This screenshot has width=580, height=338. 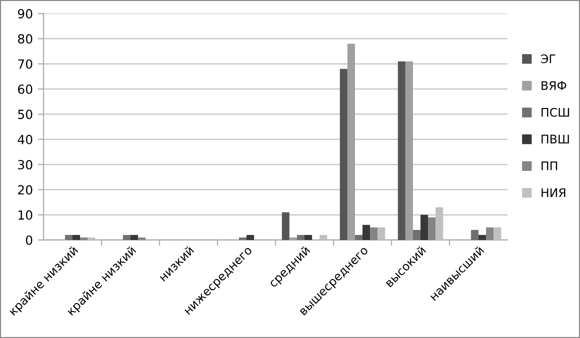 What do you see at coordinates (25, 13) in the screenshot?
I see `y-tick-label: 90` at bounding box center [25, 13].